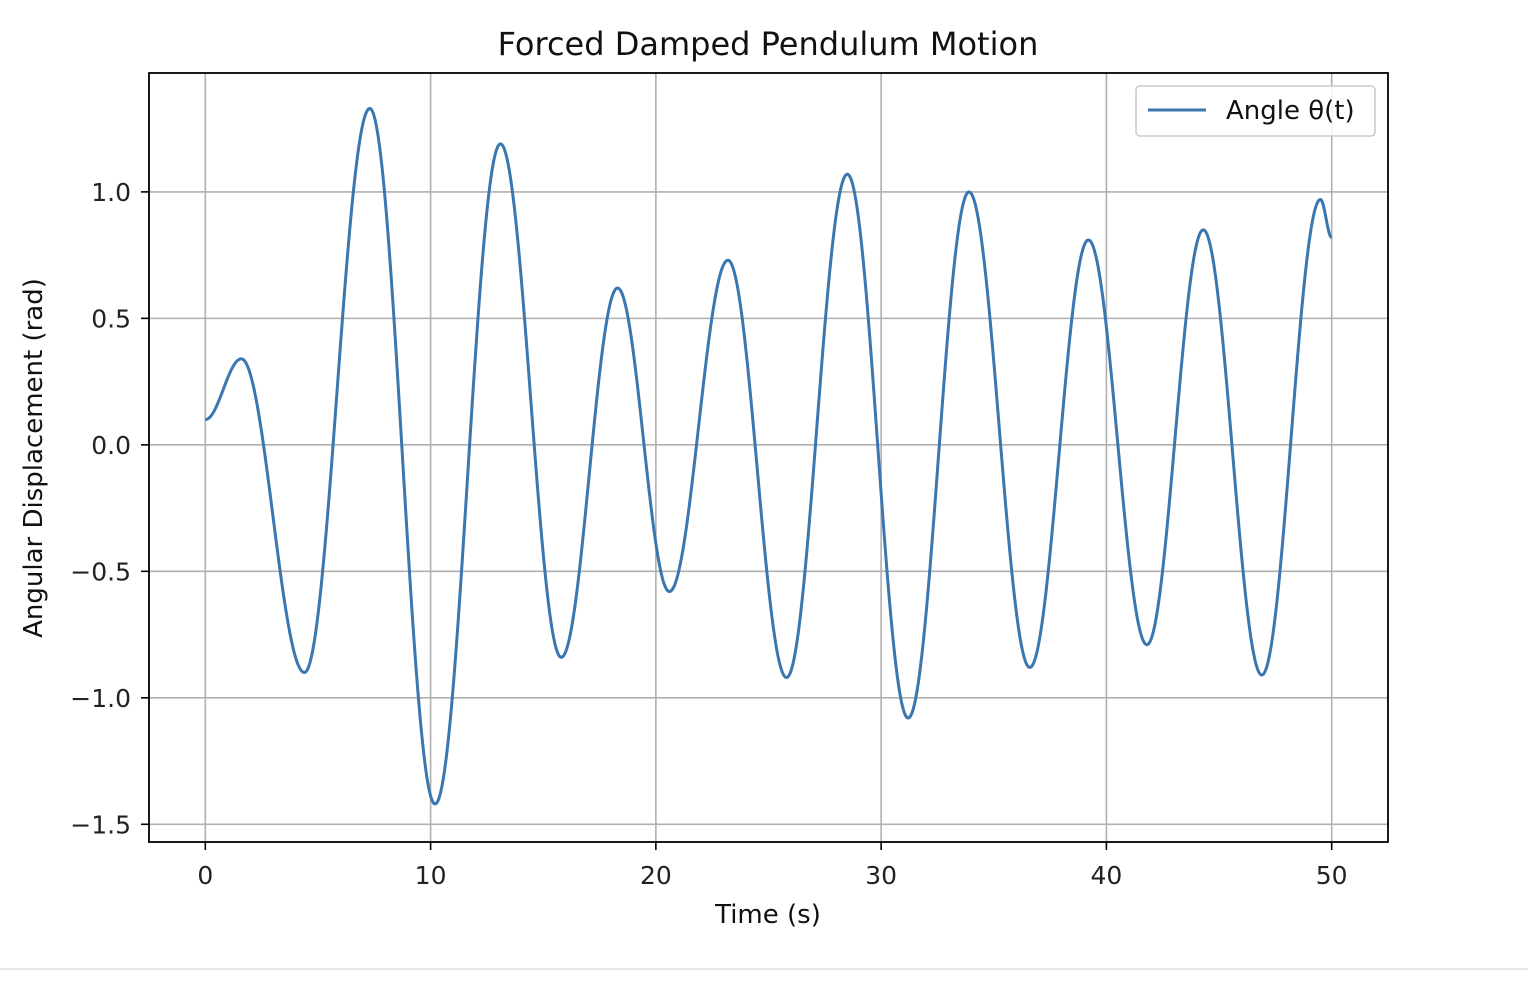  I want to click on x-tick-label: 10, so click(431, 875).